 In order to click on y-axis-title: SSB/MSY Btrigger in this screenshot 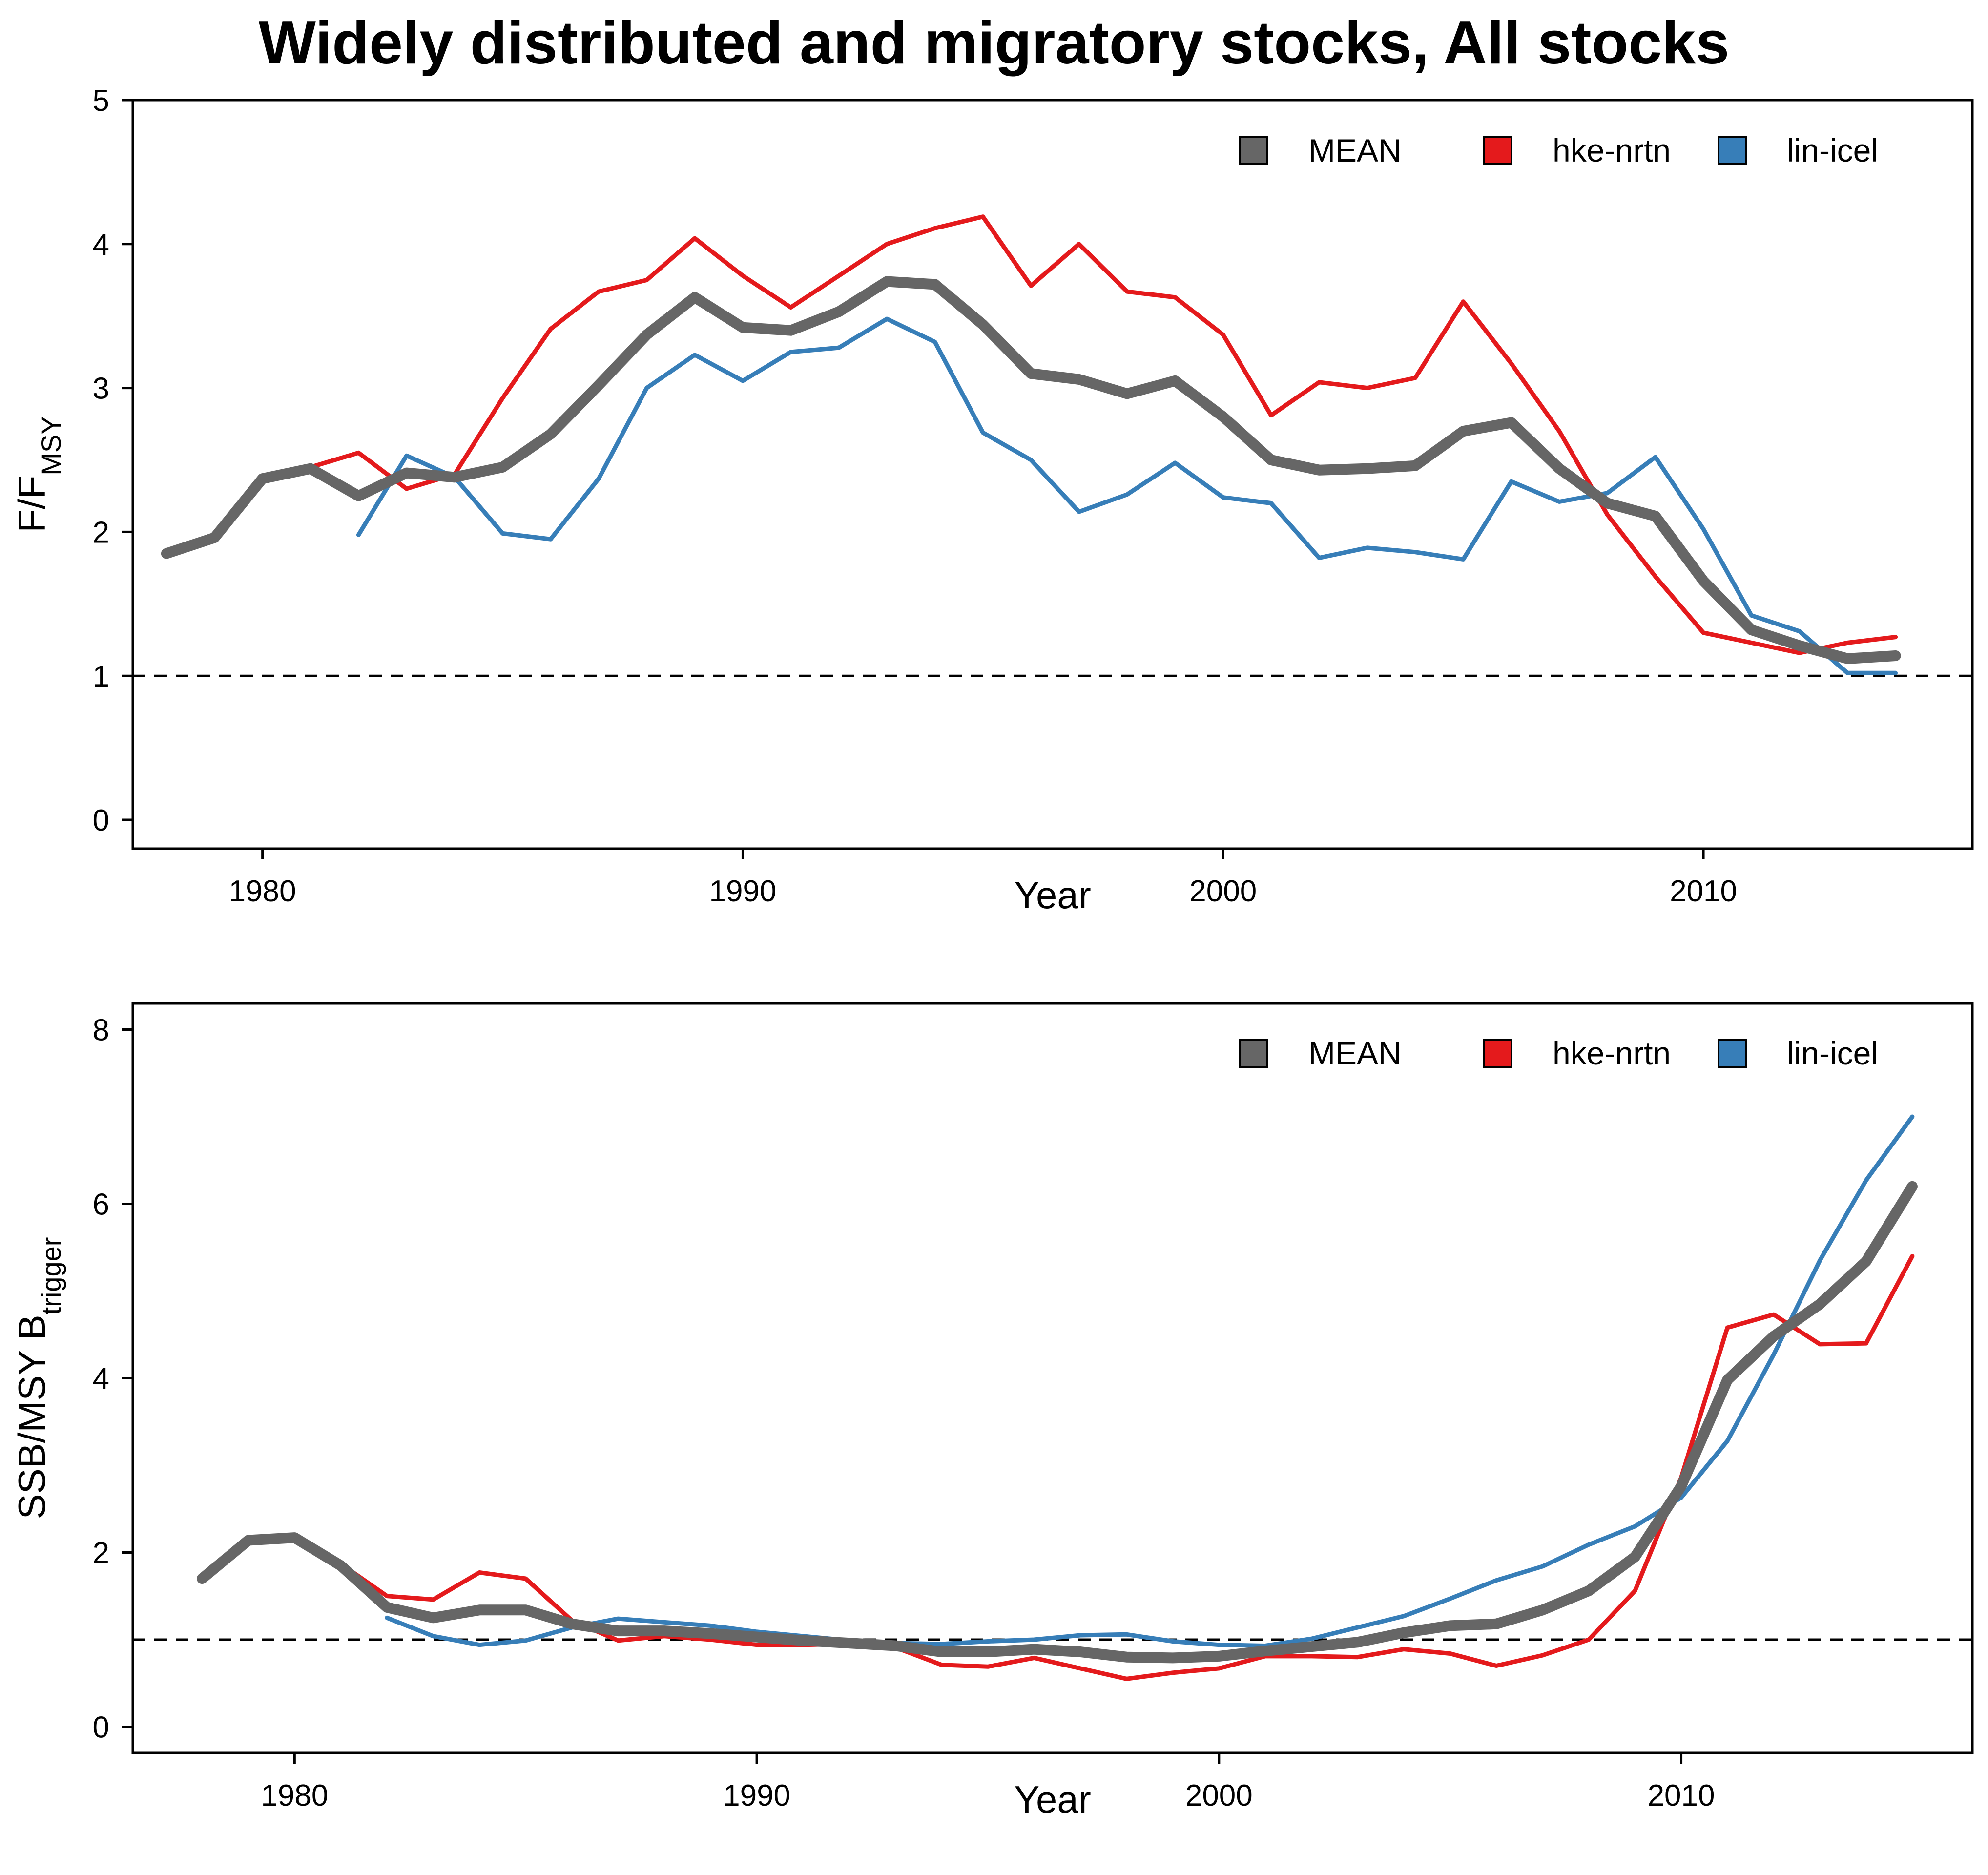, I will do `click(38, 1378)`.